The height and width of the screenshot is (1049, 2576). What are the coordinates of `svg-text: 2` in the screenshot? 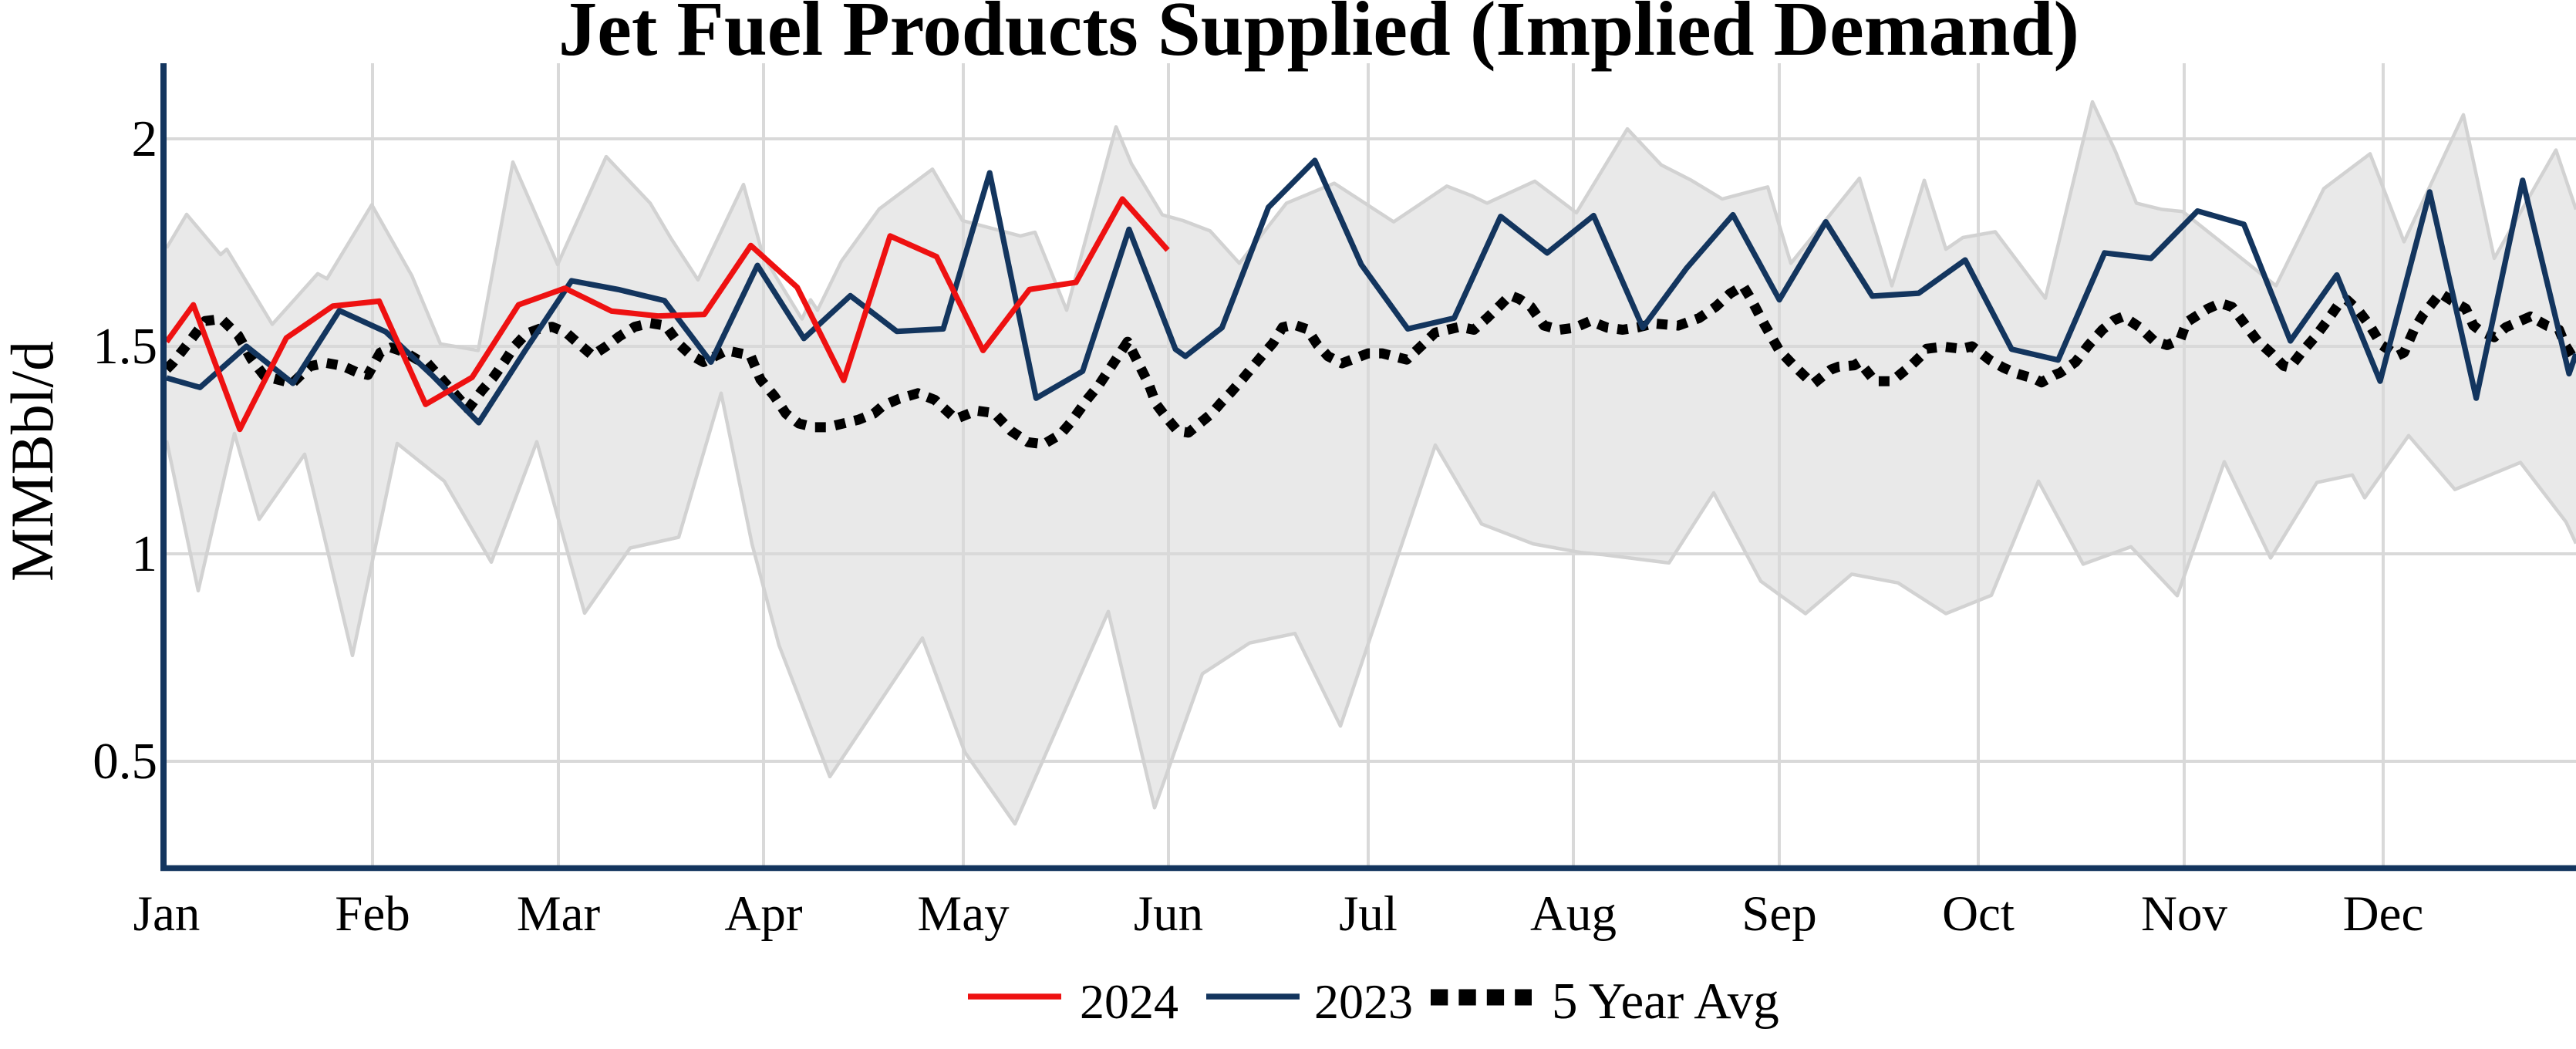 It's located at (145, 138).